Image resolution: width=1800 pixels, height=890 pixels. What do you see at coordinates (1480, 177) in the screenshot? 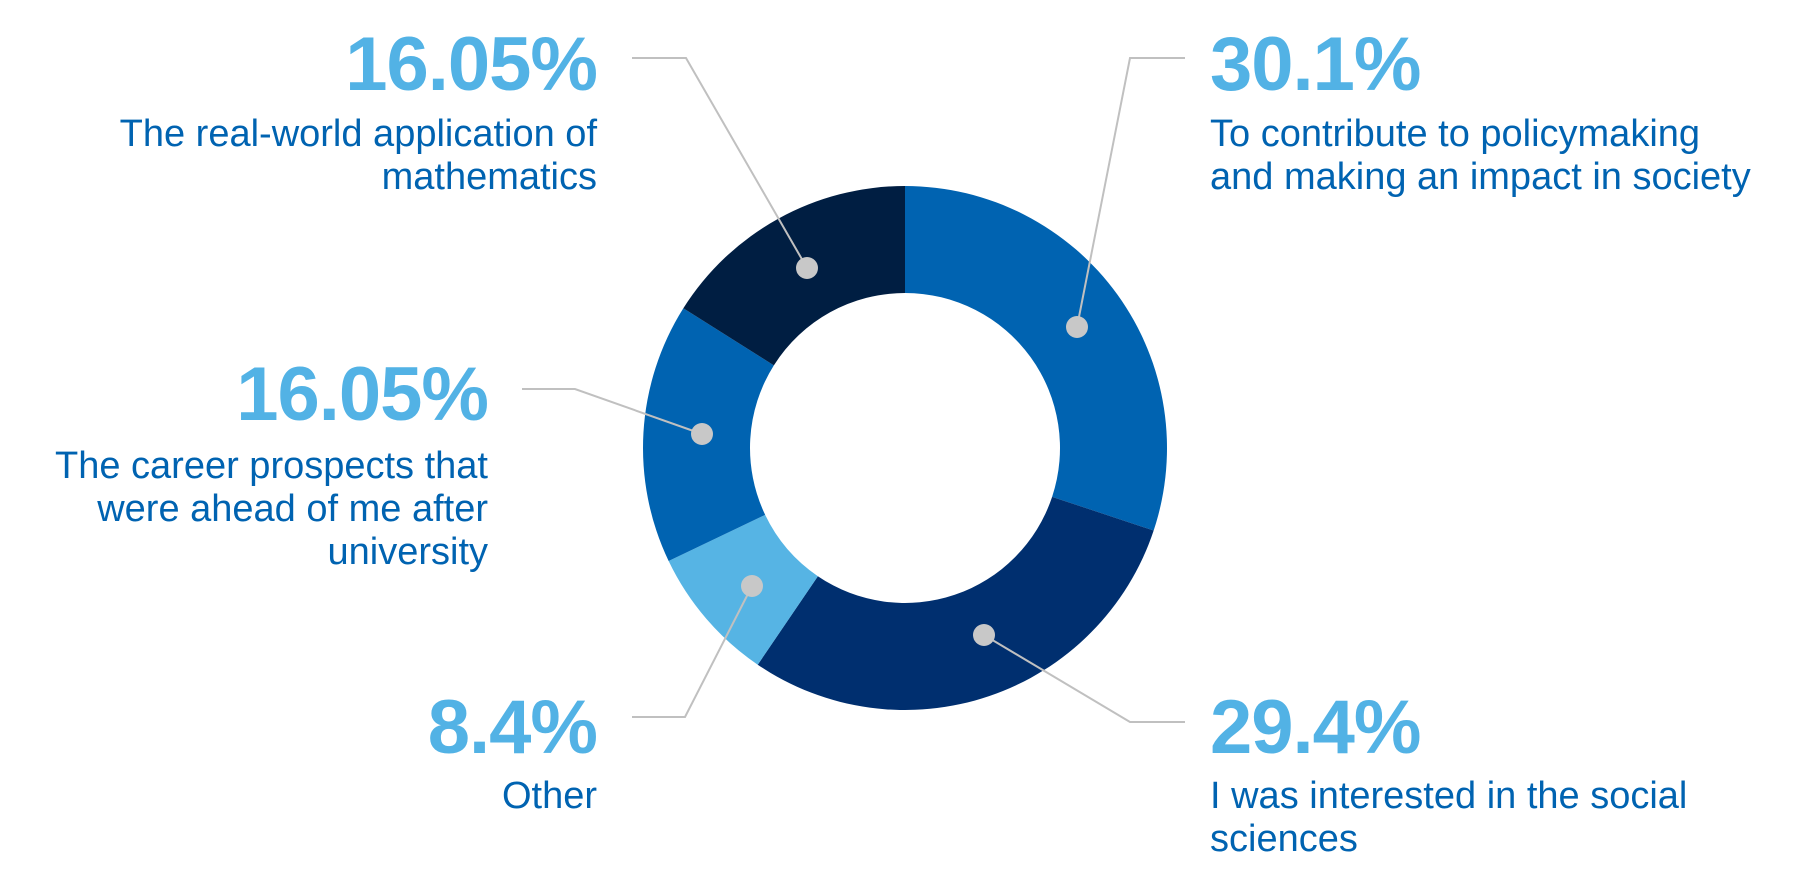
I see `category-label-0-line-1: and making an impact in society` at bounding box center [1480, 177].